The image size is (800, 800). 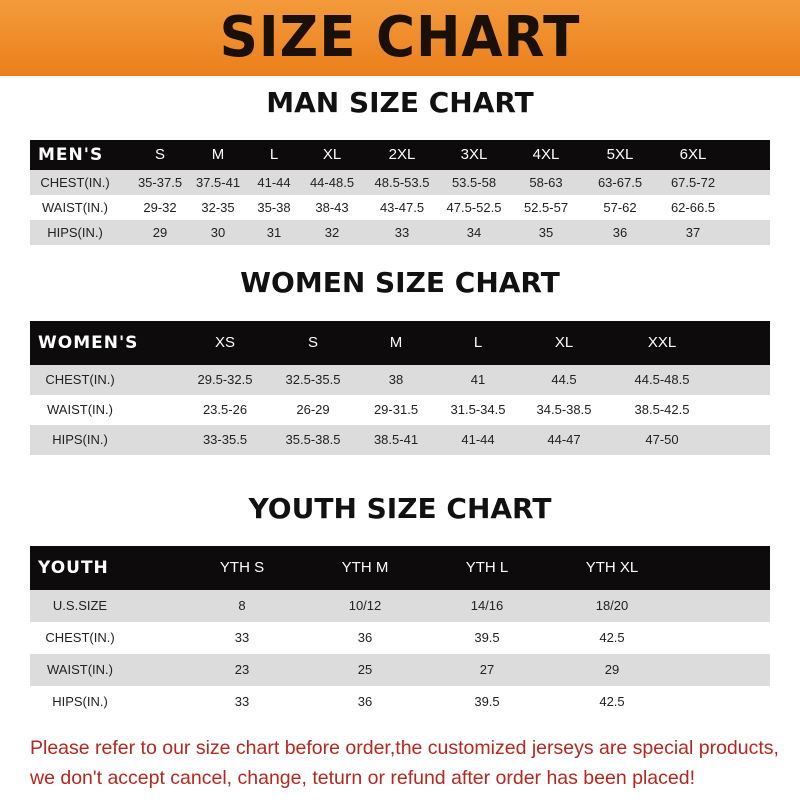 What do you see at coordinates (88, 343) in the screenshot?
I see `table-category-label: WOMEN'S` at bounding box center [88, 343].